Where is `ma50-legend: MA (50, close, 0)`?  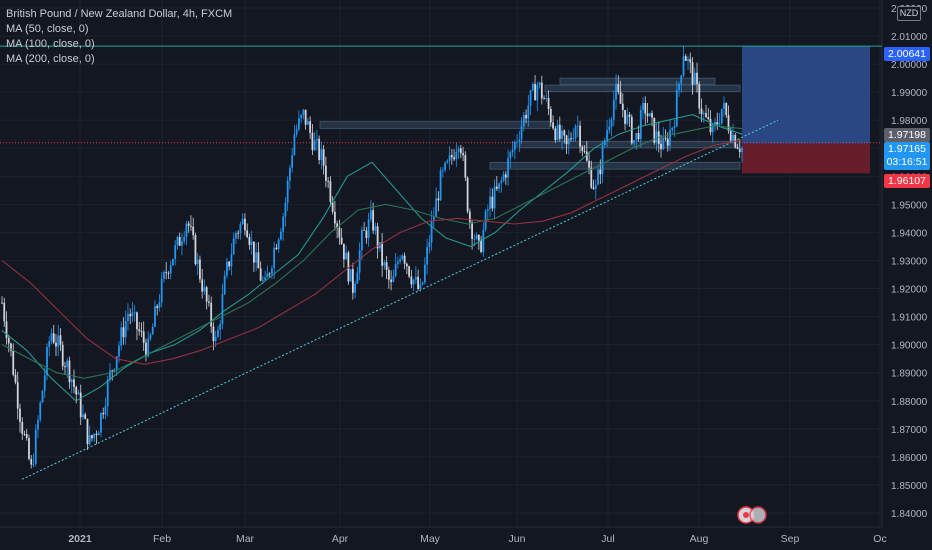 ma50-legend: MA (50, close, 0) is located at coordinates (47, 29).